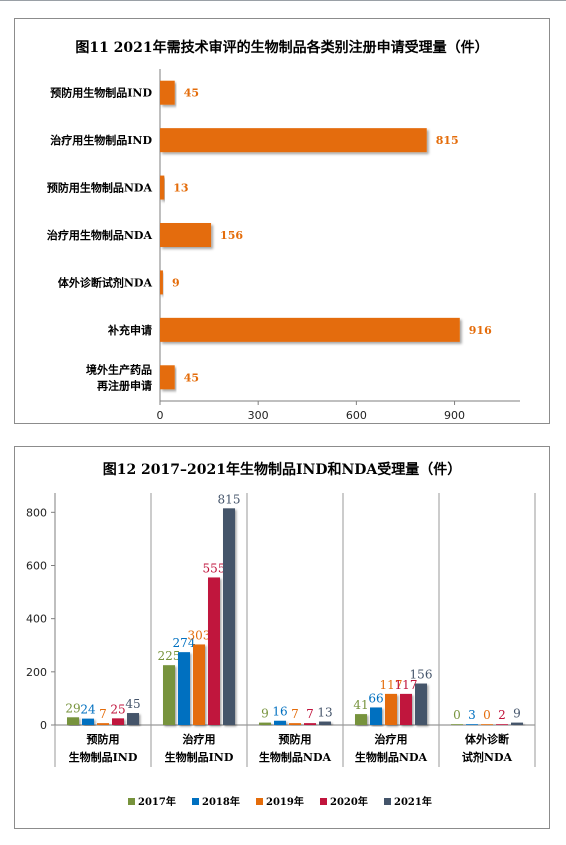  I want to click on data-label: 24, so click(88, 710).